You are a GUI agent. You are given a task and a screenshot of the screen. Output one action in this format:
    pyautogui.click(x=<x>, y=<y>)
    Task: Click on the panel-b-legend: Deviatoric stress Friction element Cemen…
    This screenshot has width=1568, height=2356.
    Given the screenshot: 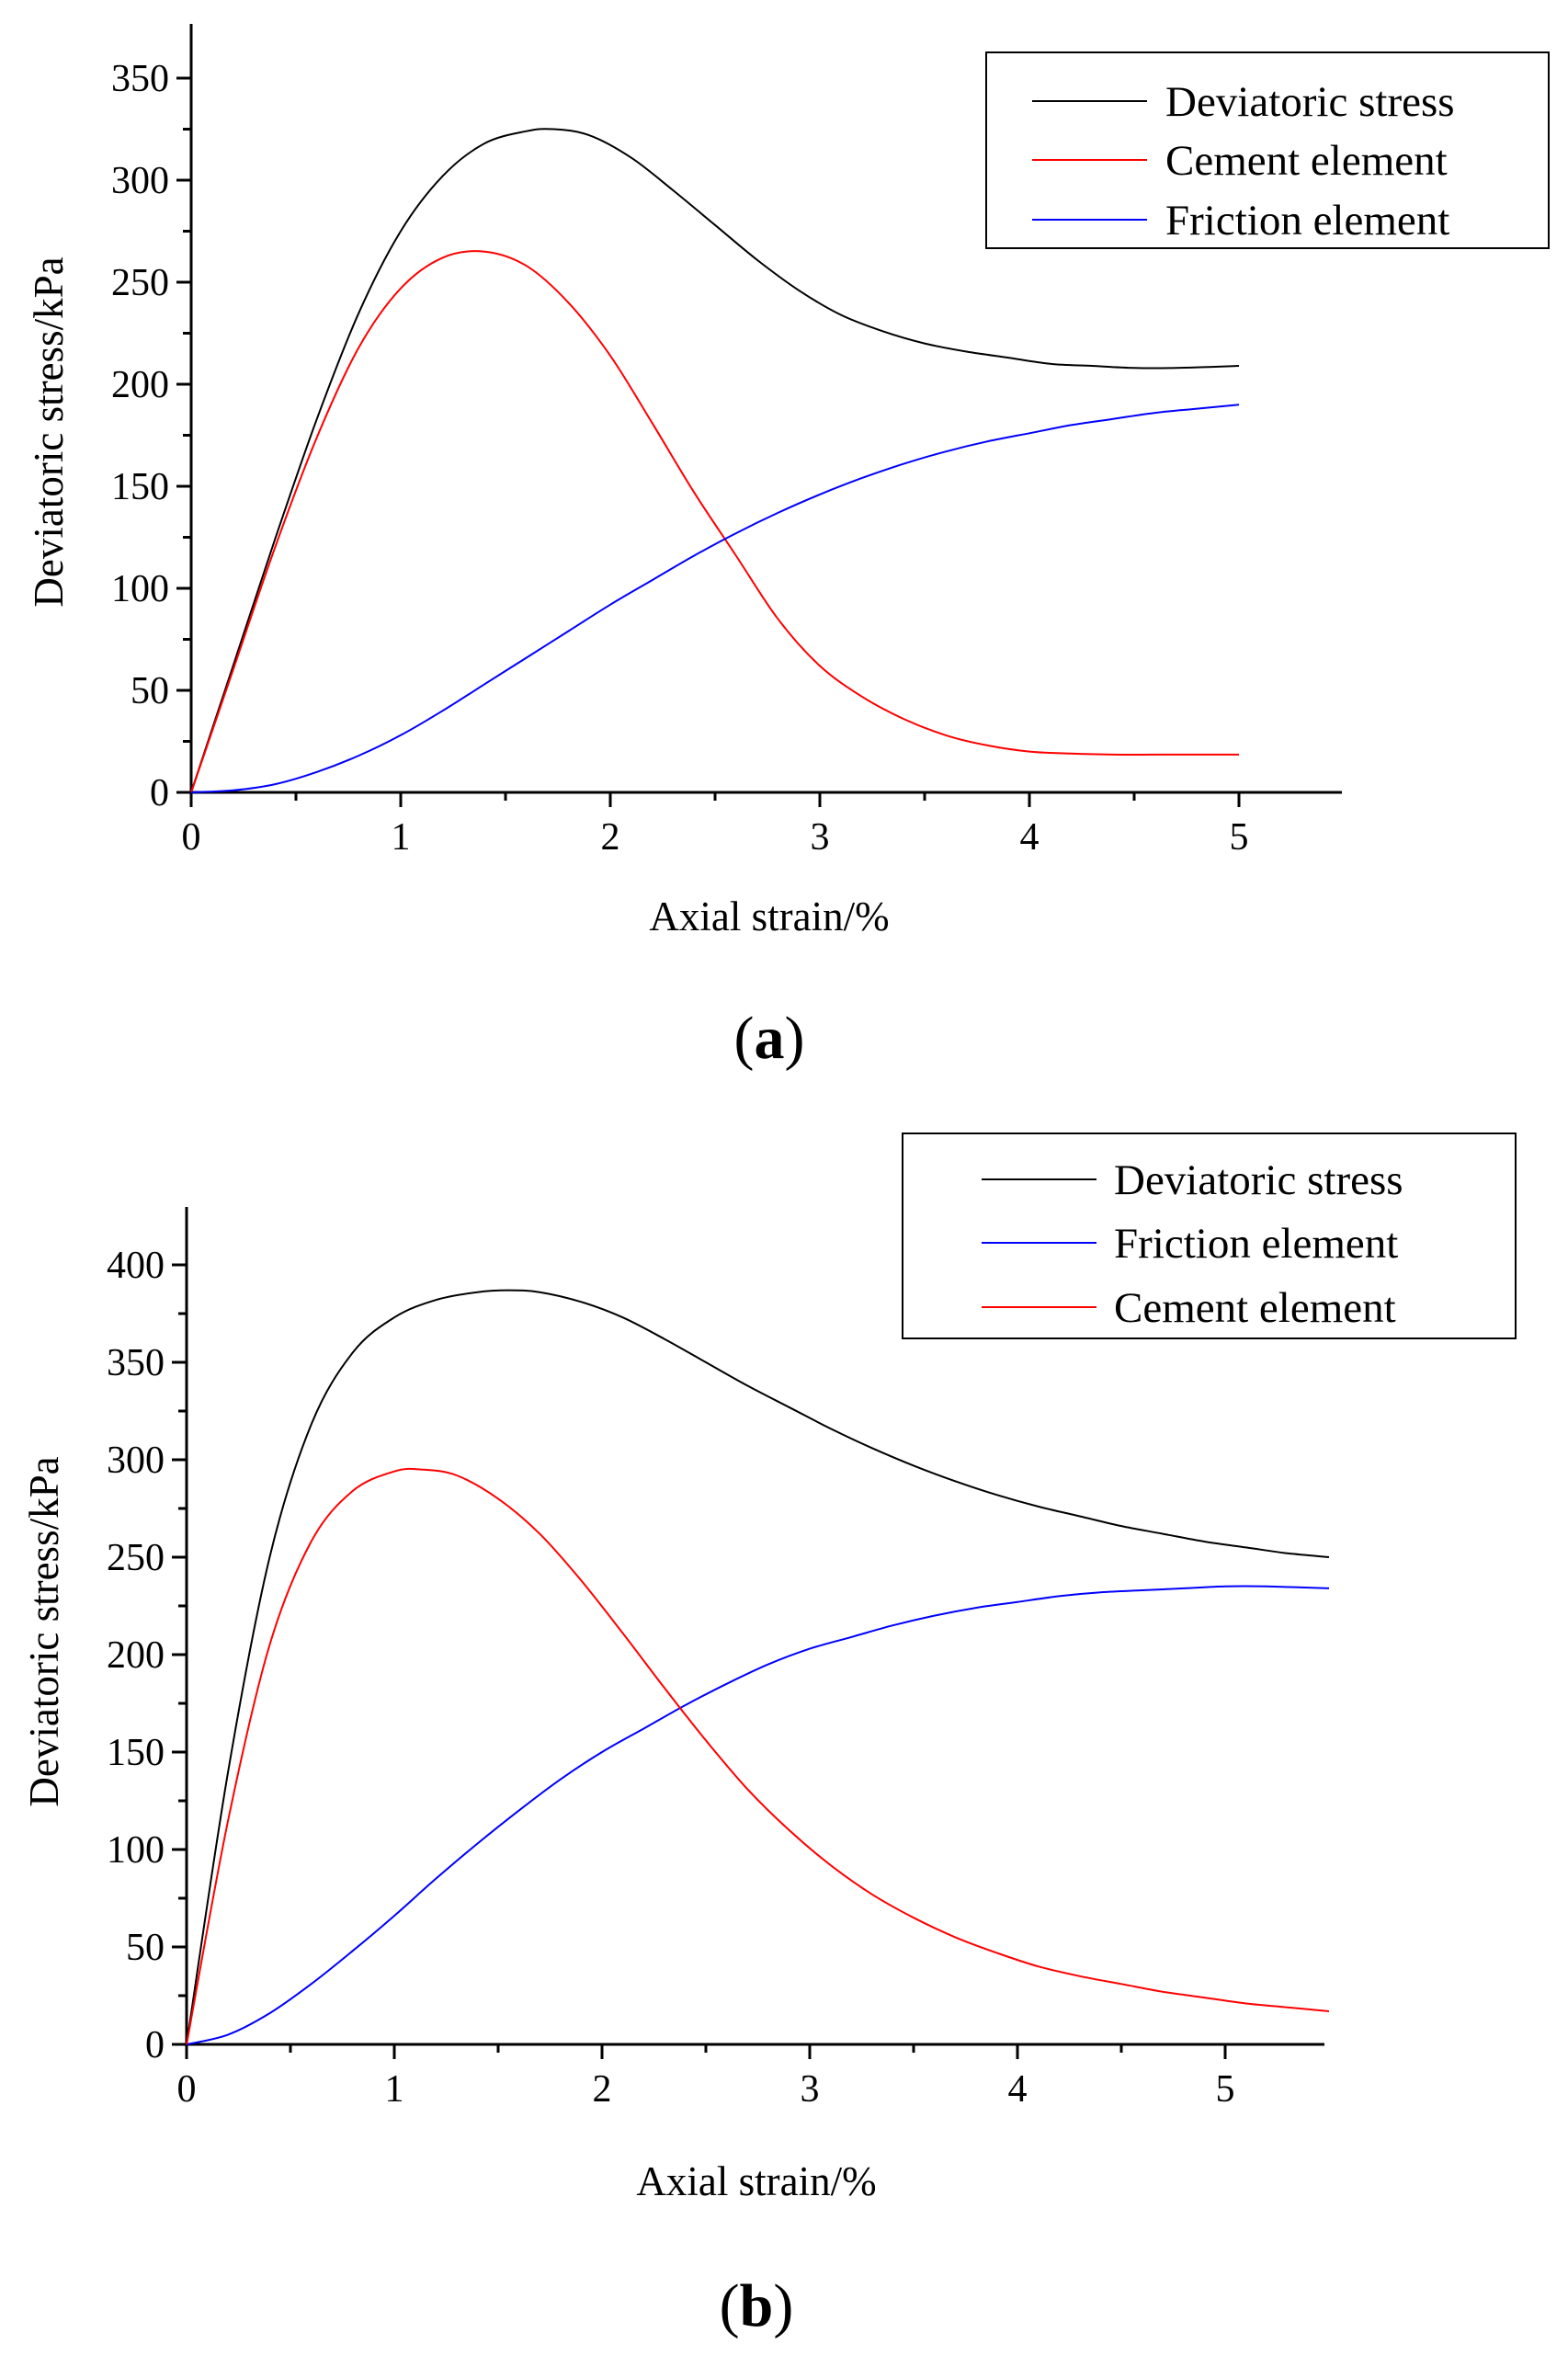 What is the action you would take?
    pyautogui.click(x=1209, y=1235)
    